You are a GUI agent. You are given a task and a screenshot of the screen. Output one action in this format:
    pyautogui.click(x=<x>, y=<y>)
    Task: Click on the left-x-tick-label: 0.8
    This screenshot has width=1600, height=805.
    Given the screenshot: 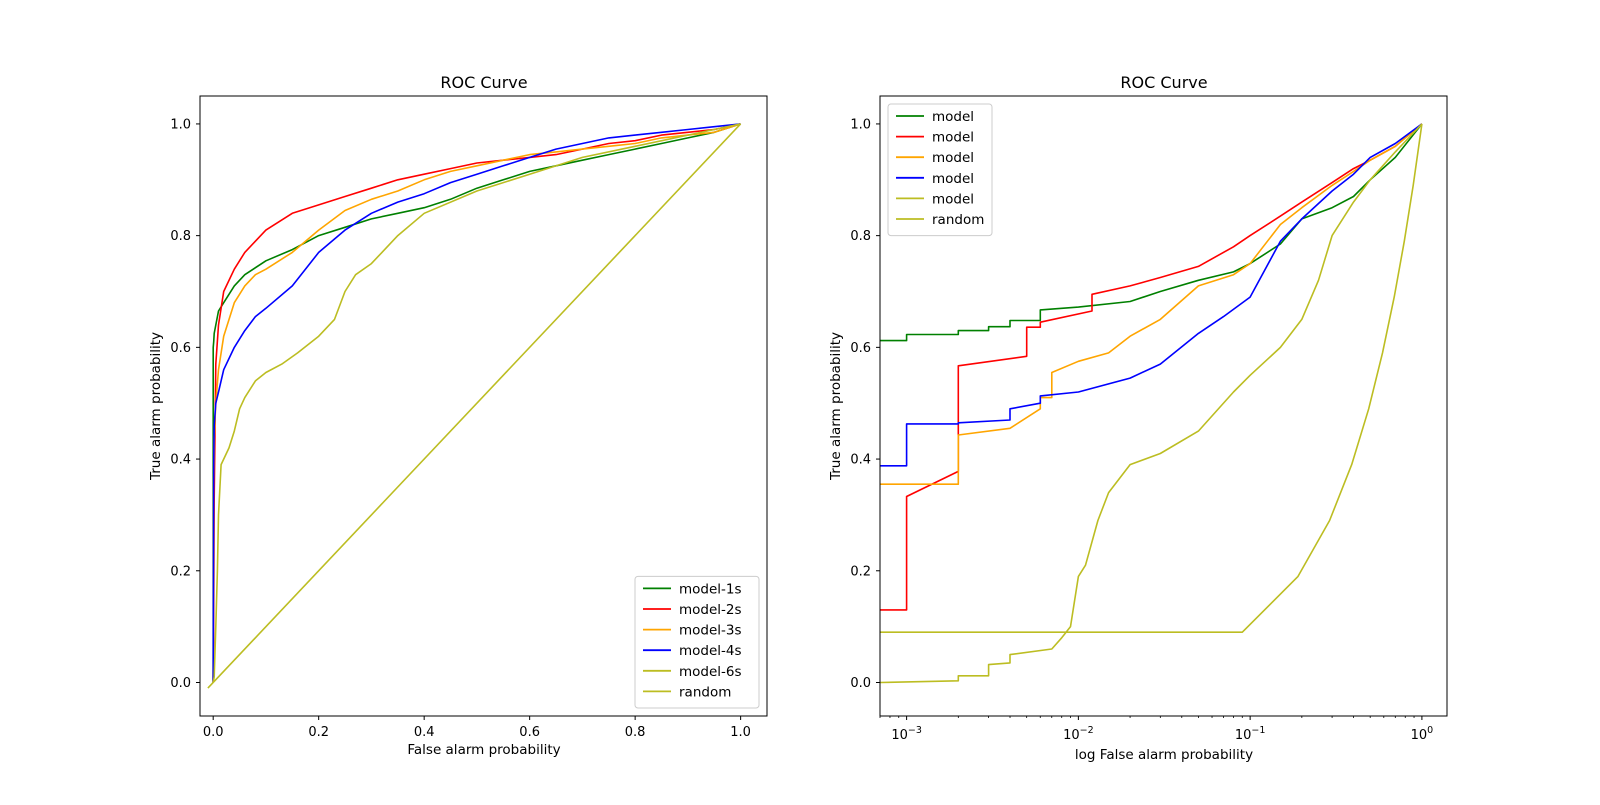 What is the action you would take?
    pyautogui.click(x=635, y=732)
    